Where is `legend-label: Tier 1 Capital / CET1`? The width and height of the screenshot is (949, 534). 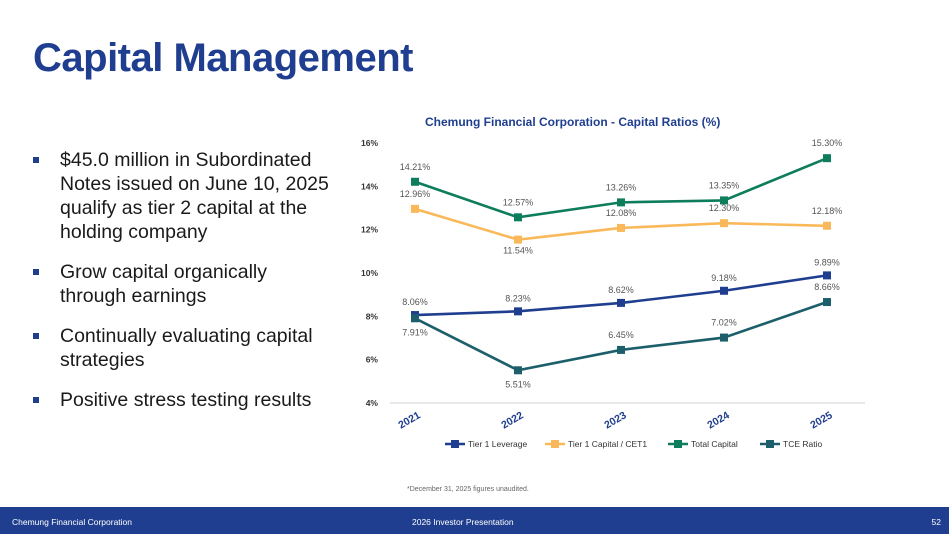
legend-label: Tier 1 Capital / CET1 is located at coordinates (607, 444).